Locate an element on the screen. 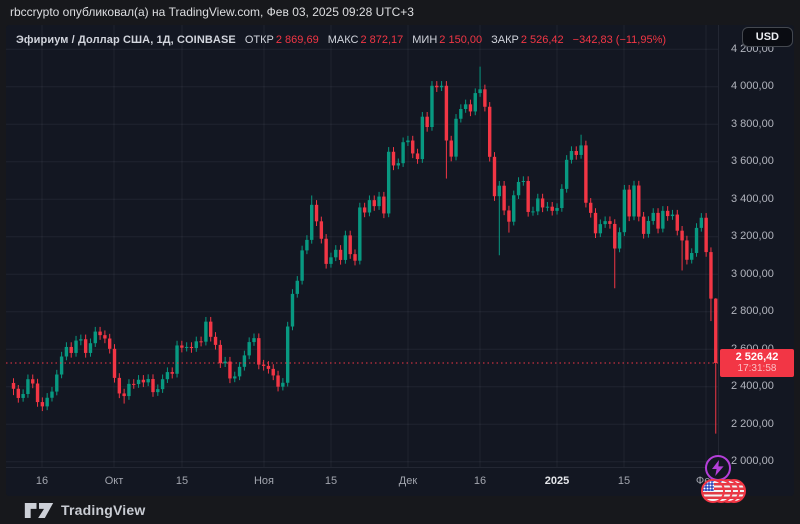  price-axis-label: 3 000,00 is located at coordinates (752, 273).